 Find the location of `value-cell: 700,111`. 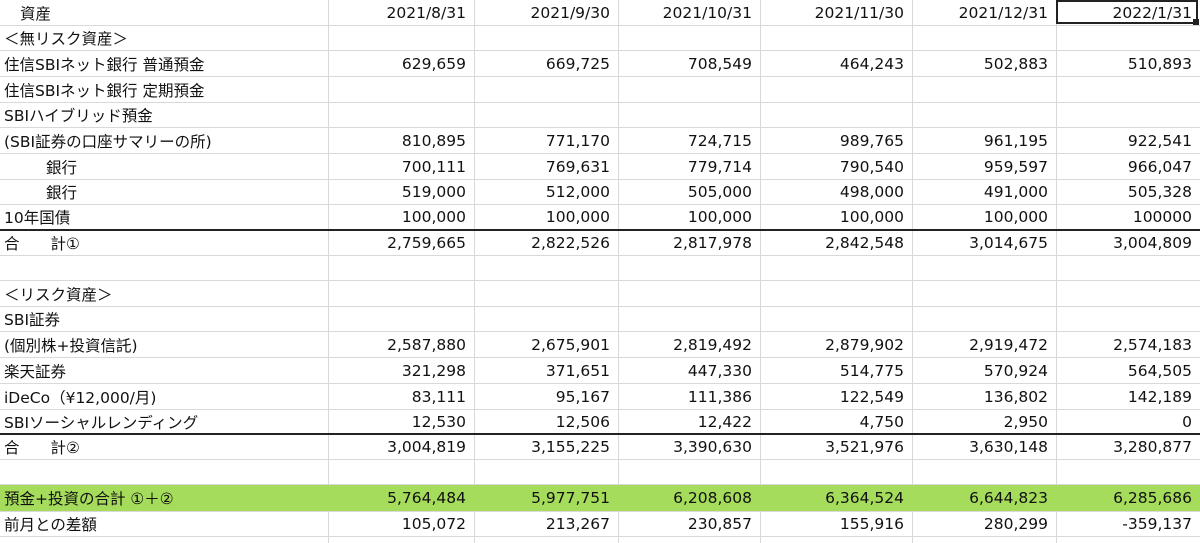

value-cell: 700,111 is located at coordinates (433, 166).